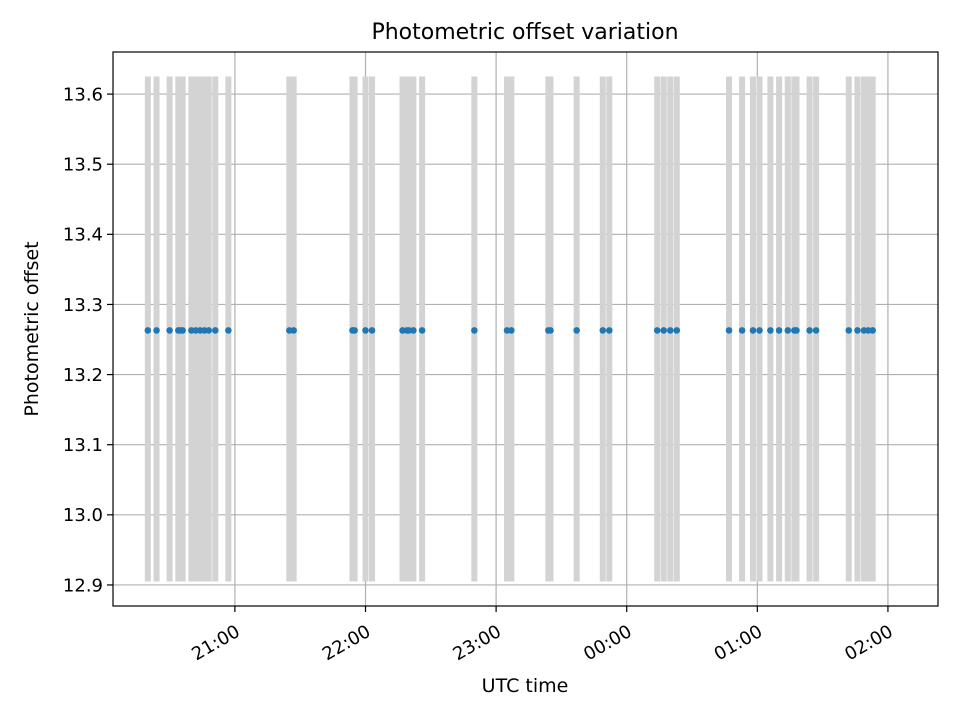 The height and width of the screenshot is (720, 960). What do you see at coordinates (83, 445) in the screenshot?
I see `y-tick-label: 13.1` at bounding box center [83, 445].